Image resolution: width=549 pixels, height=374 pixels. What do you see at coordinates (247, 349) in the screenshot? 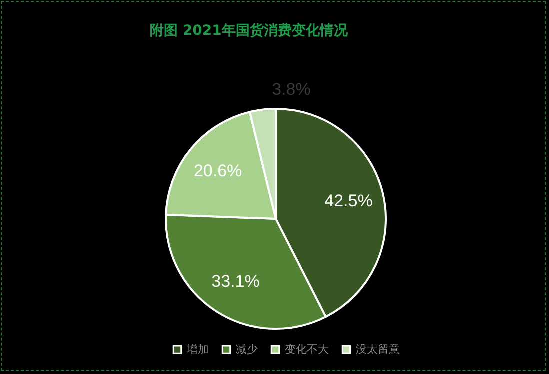
I see `legend-label: 减少` at bounding box center [247, 349].